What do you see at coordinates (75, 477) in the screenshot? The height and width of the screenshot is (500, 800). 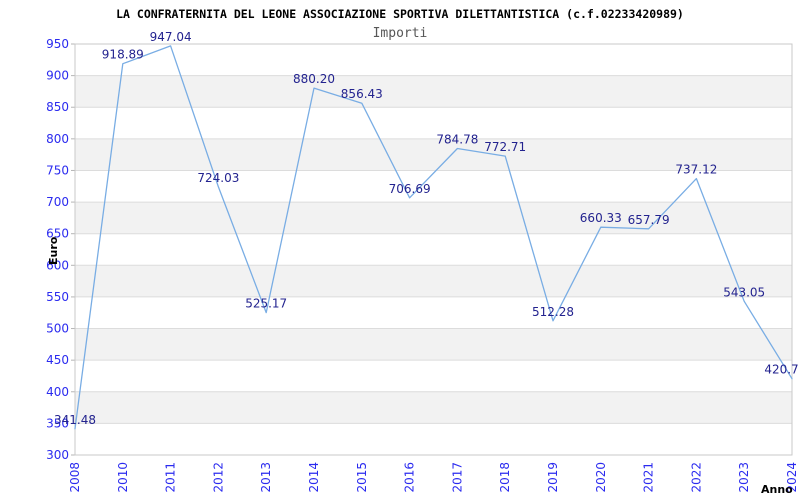 I see `x-tick-label: 2008` at bounding box center [75, 477].